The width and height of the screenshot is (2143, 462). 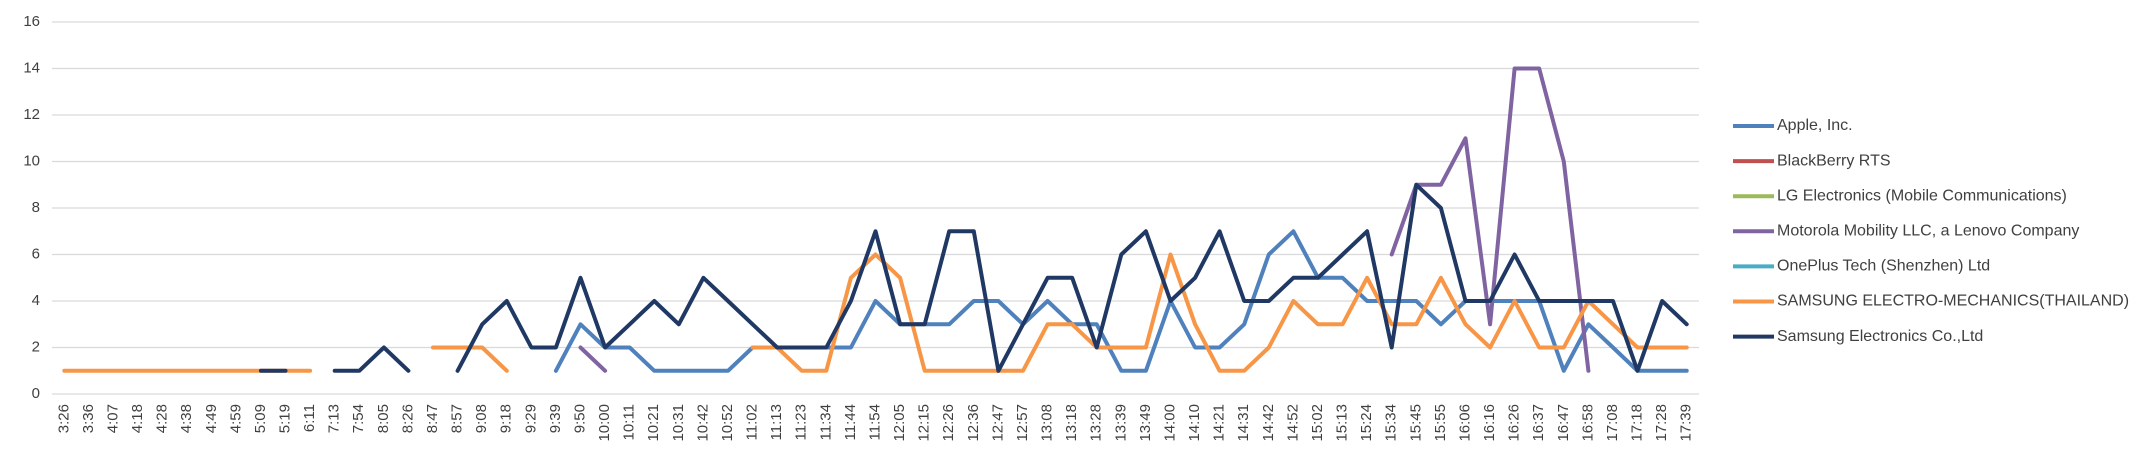 What do you see at coordinates (1169, 423) in the screenshot?
I see `x-tick-label: 14:00` at bounding box center [1169, 423].